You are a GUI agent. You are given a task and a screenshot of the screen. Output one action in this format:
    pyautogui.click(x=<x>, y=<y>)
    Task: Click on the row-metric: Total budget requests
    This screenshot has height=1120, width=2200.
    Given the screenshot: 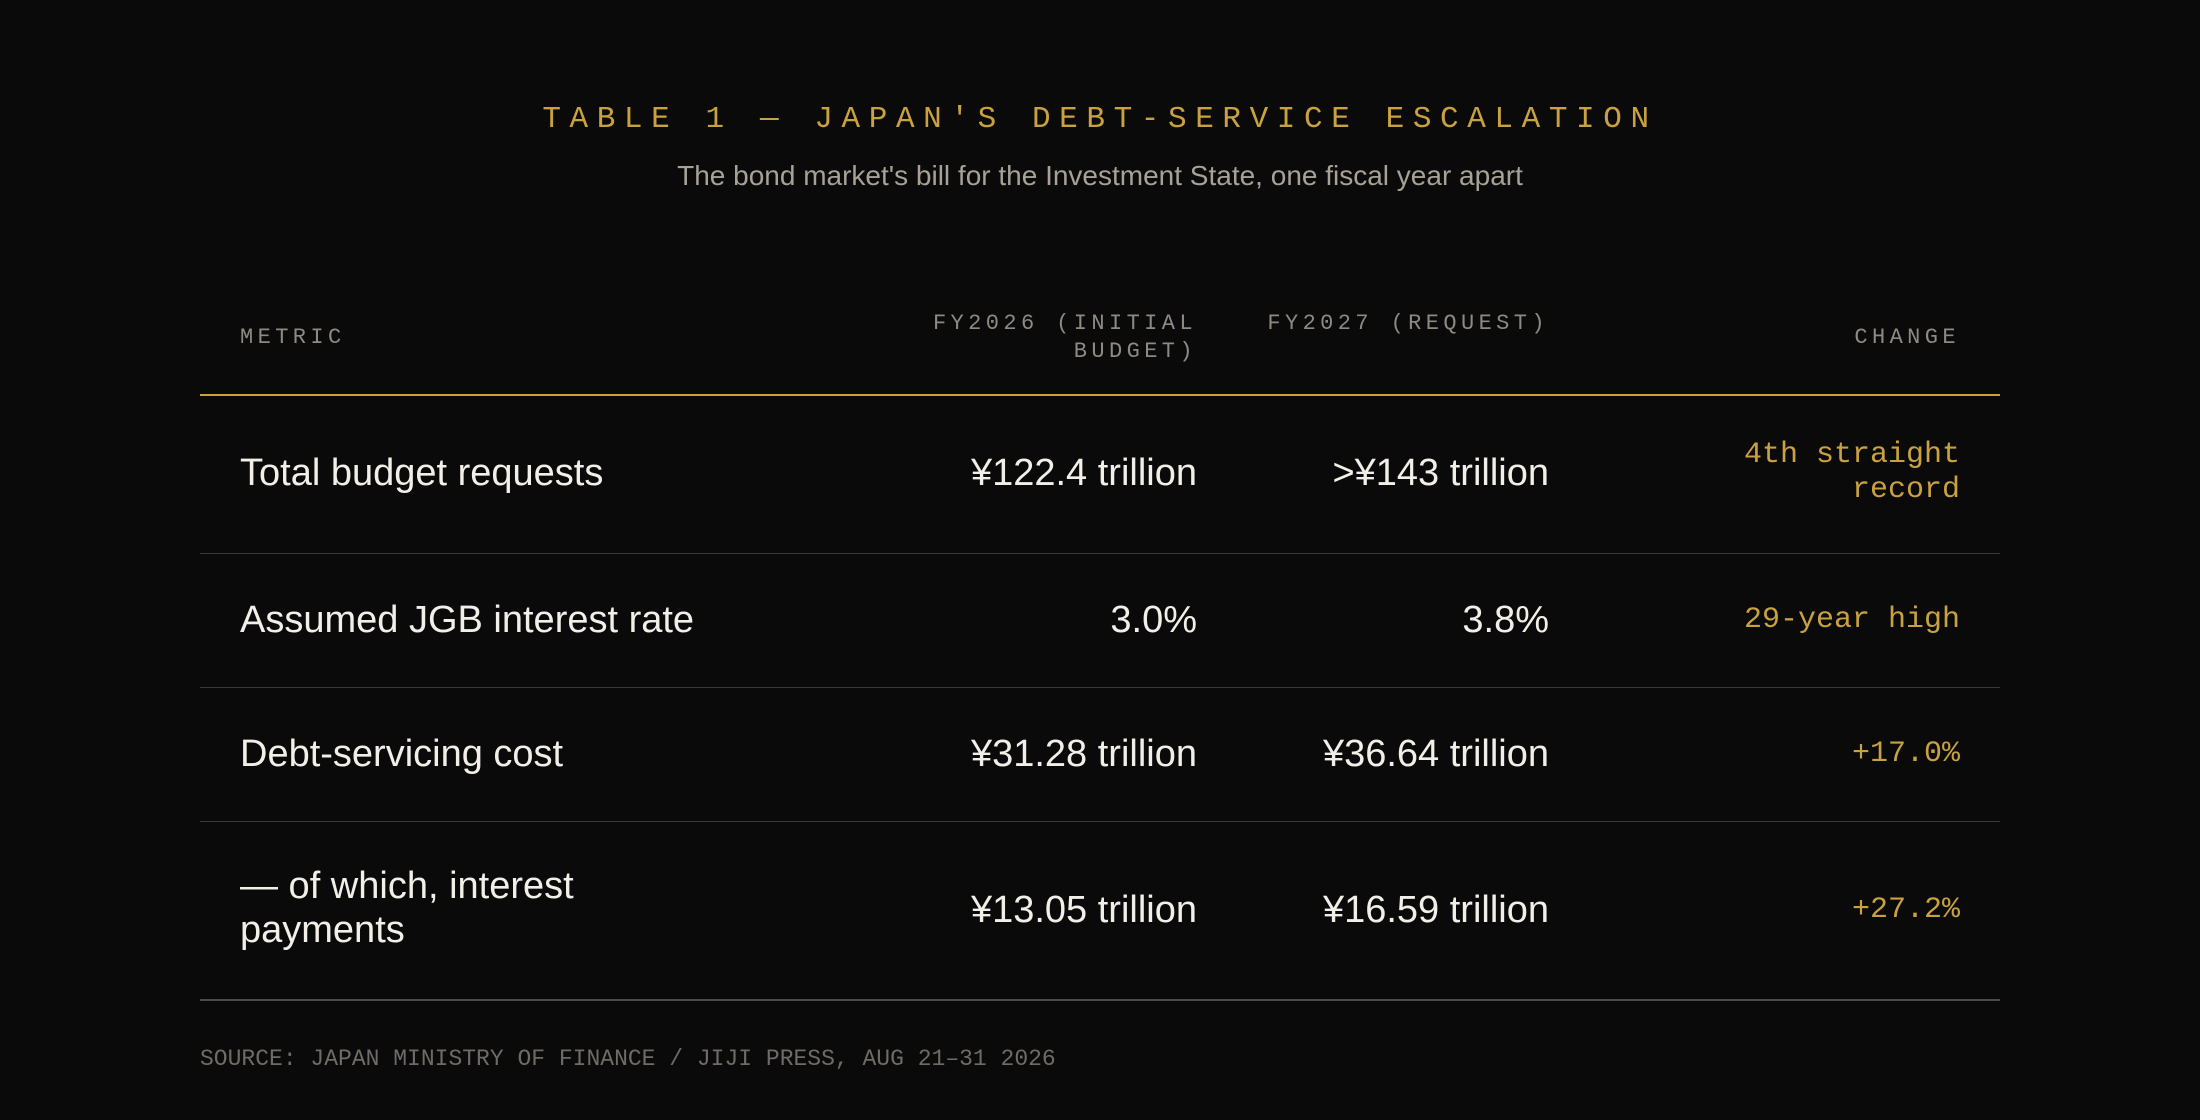 What is the action you would take?
    pyautogui.click(x=422, y=473)
    